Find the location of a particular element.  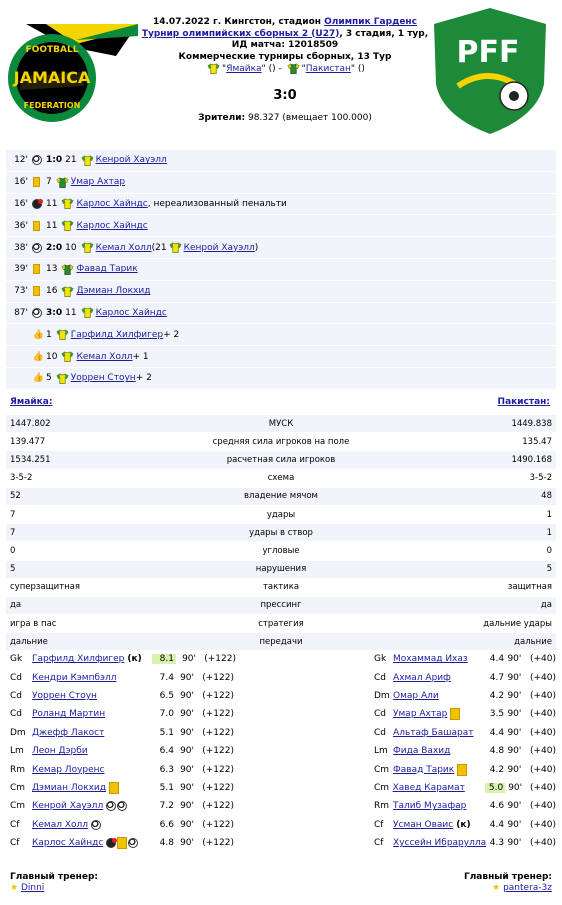

jamaica-federation-logo: JAMAICA FOOTBALL FEDERATION is located at coordinates (73, 73).